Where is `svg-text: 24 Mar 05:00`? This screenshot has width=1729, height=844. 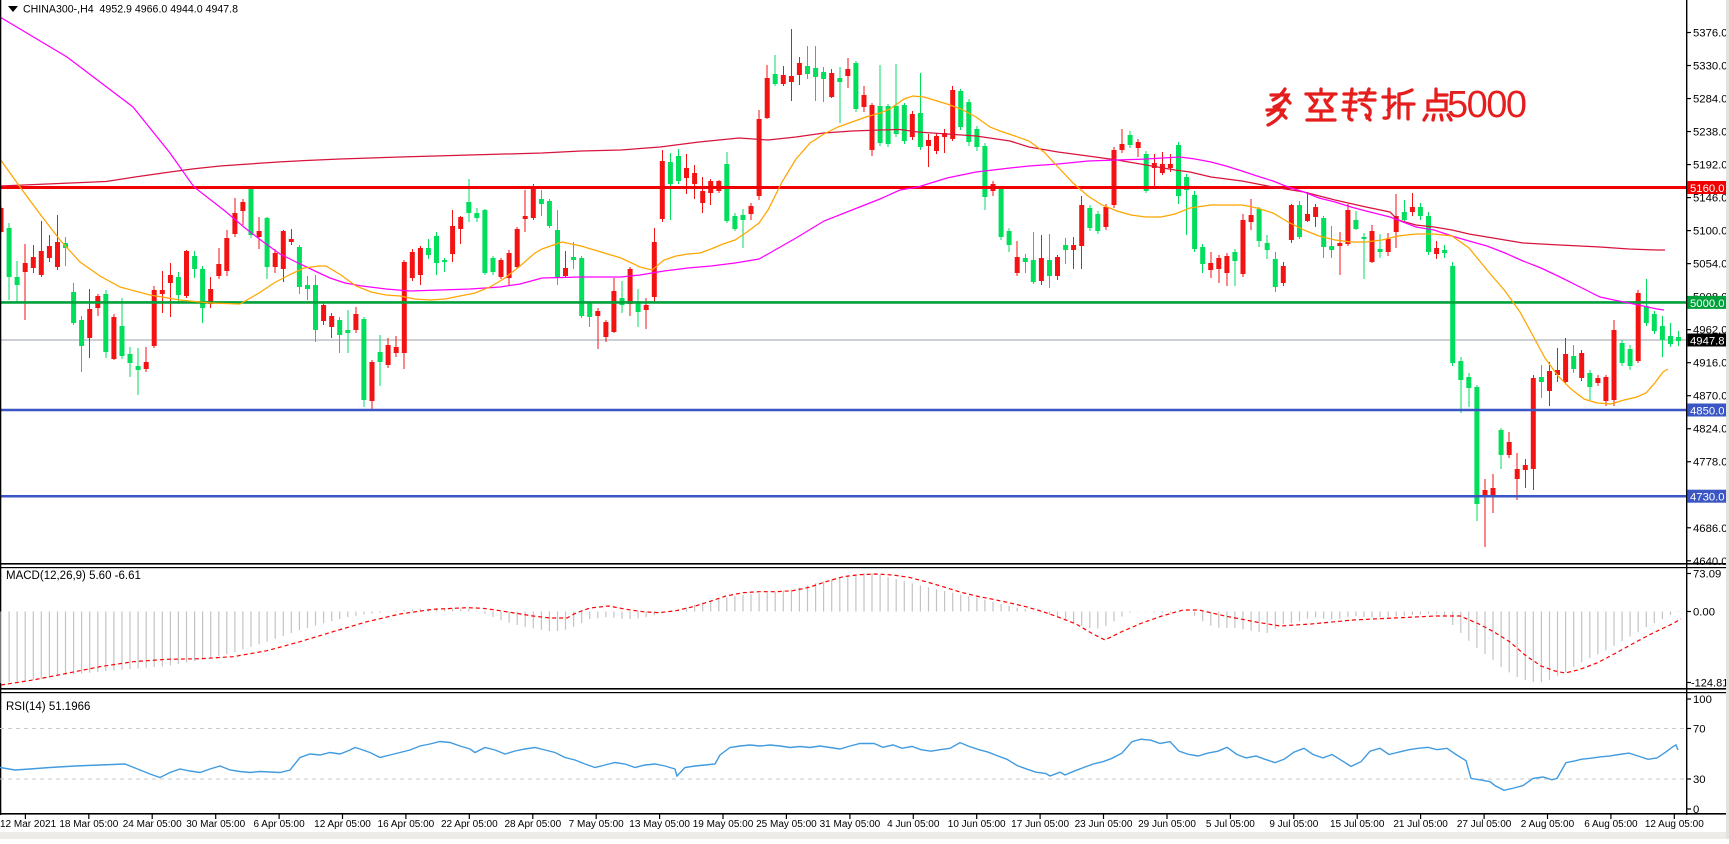 svg-text: 24 Mar 05:00 is located at coordinates (152, 824).